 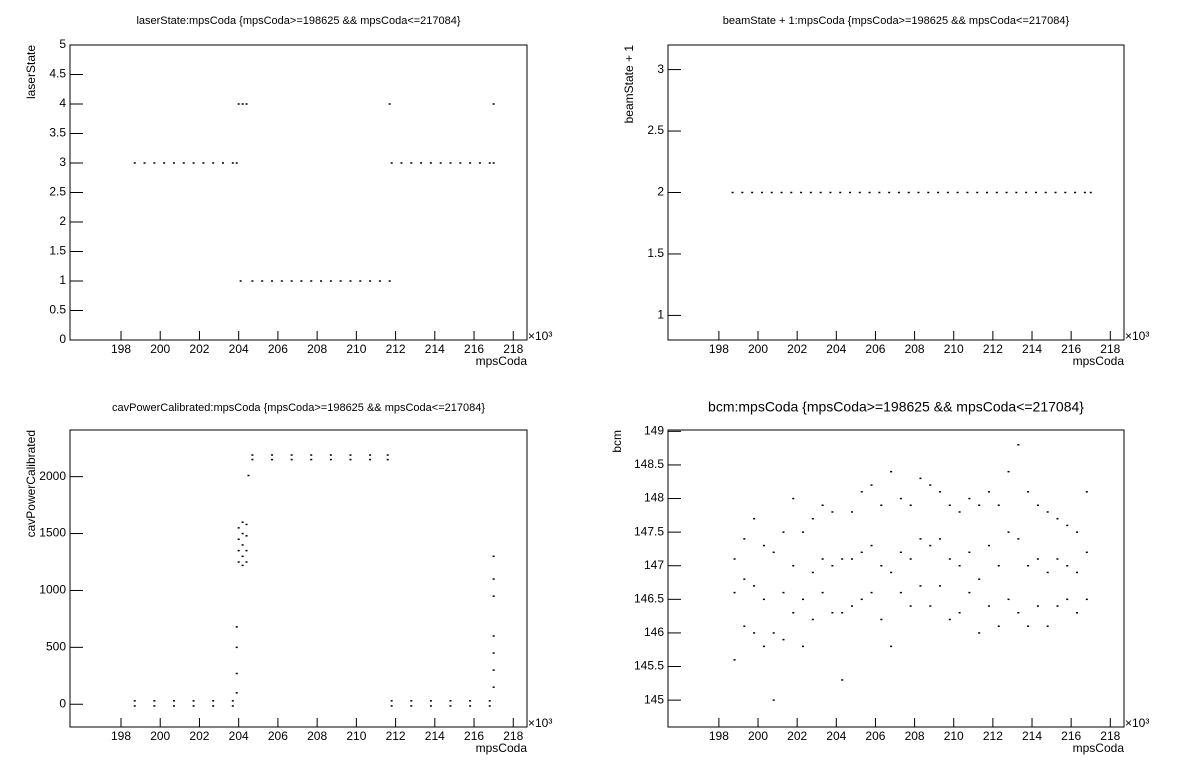 I want to click on y-tick-label: 1, so click(x=660, y=315).